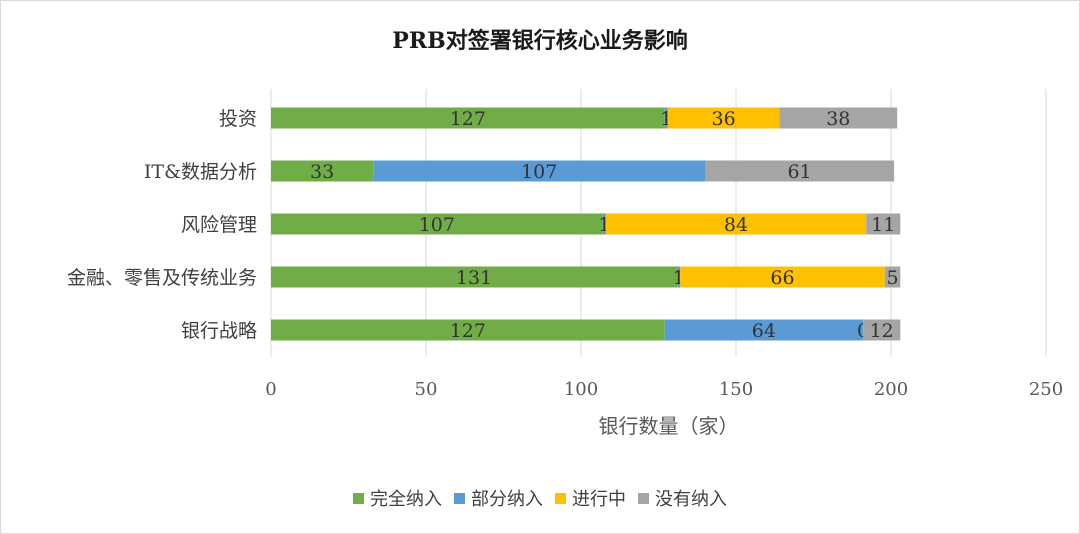 Image resolution: width=1080 pixels, height=534 pixels. I want to click on x-tick-label: 0, so click(270, 389).